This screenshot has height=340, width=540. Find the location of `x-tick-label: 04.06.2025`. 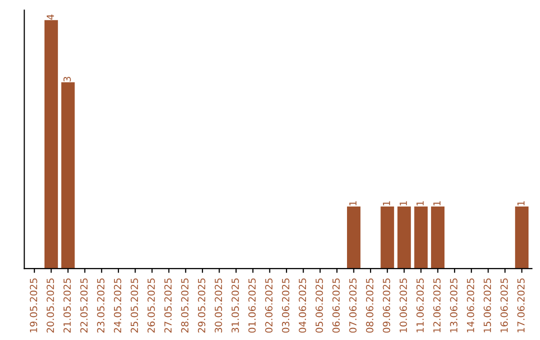

x-tick-label: 04.06.2025 is located at coordinates (302, 305).